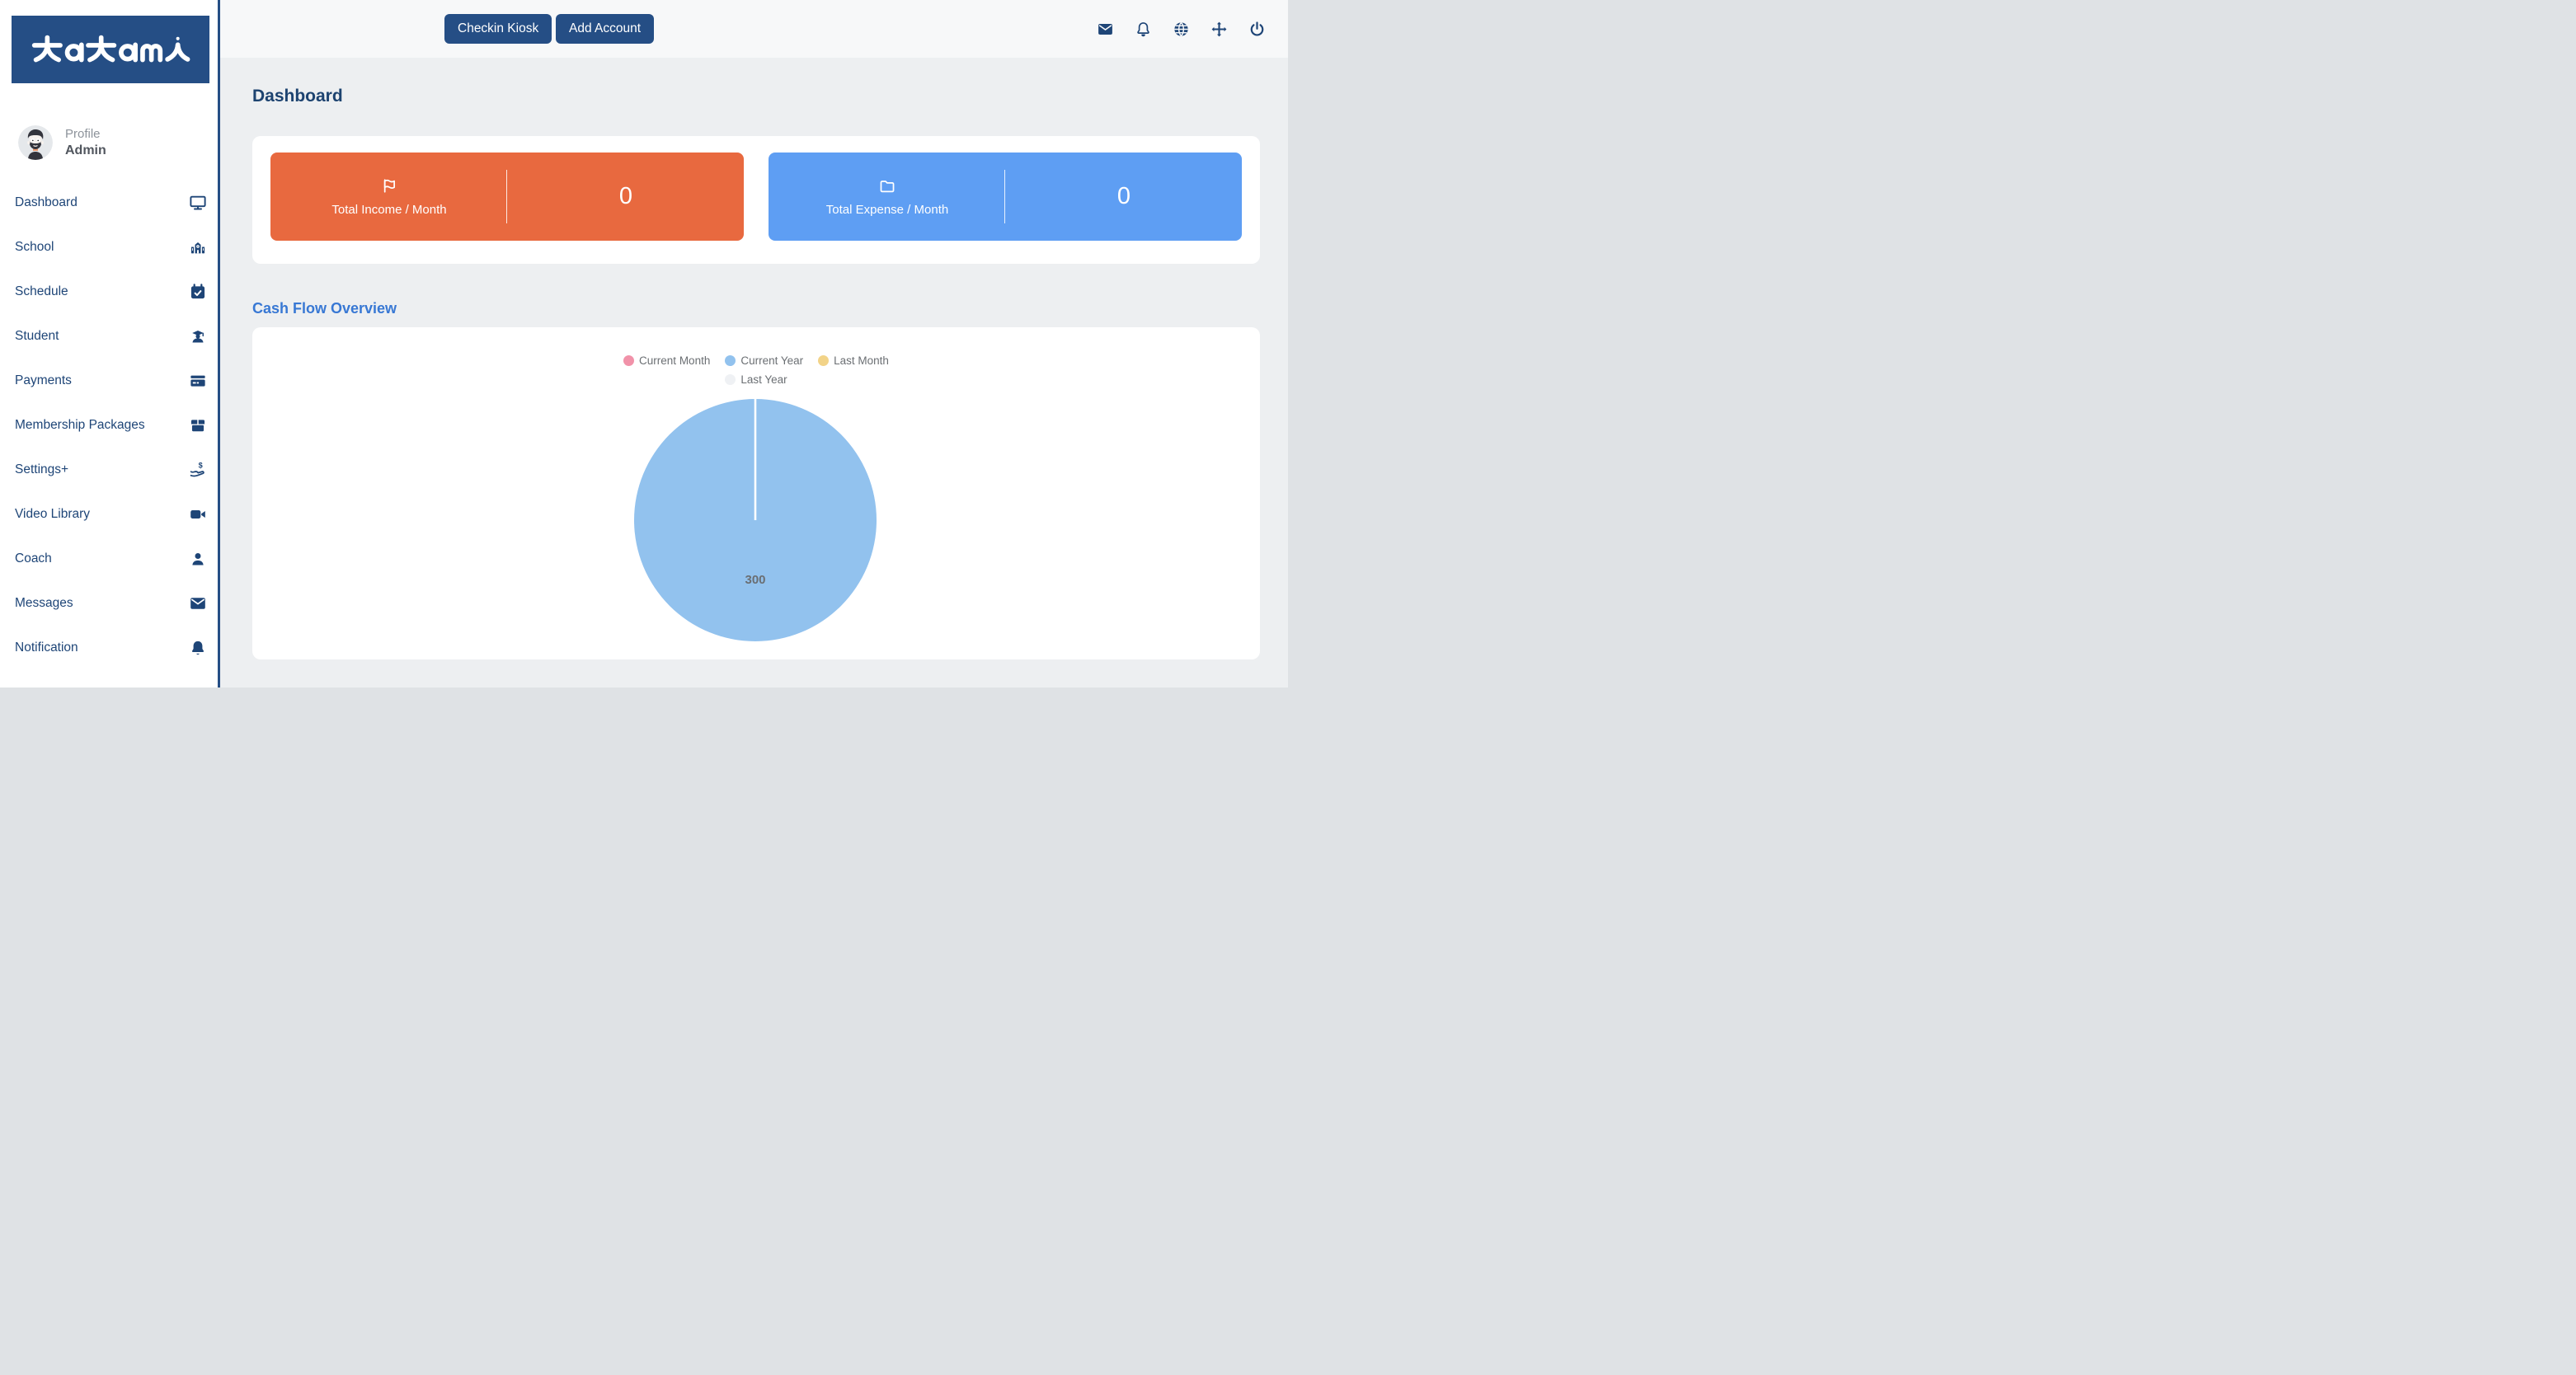 The width and height of the screenshot is (2576, 1375). Describe the element at coordinates (666, 360) in the screenshot. I see `legend-item-current-month: Current Month` at that location.